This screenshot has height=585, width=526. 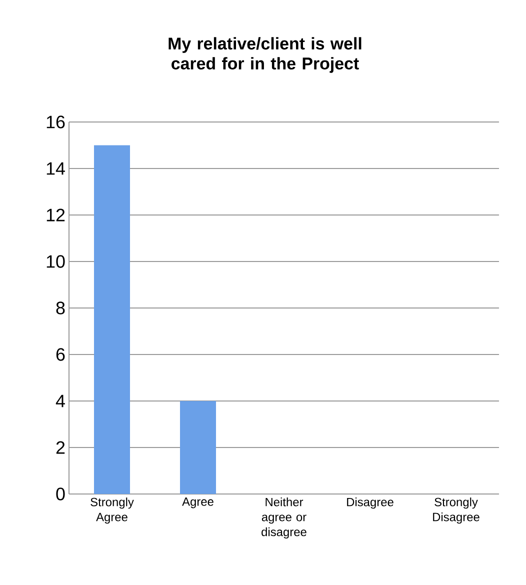 I want to click on y-tick-label: 14, so click(x=55, y=168).